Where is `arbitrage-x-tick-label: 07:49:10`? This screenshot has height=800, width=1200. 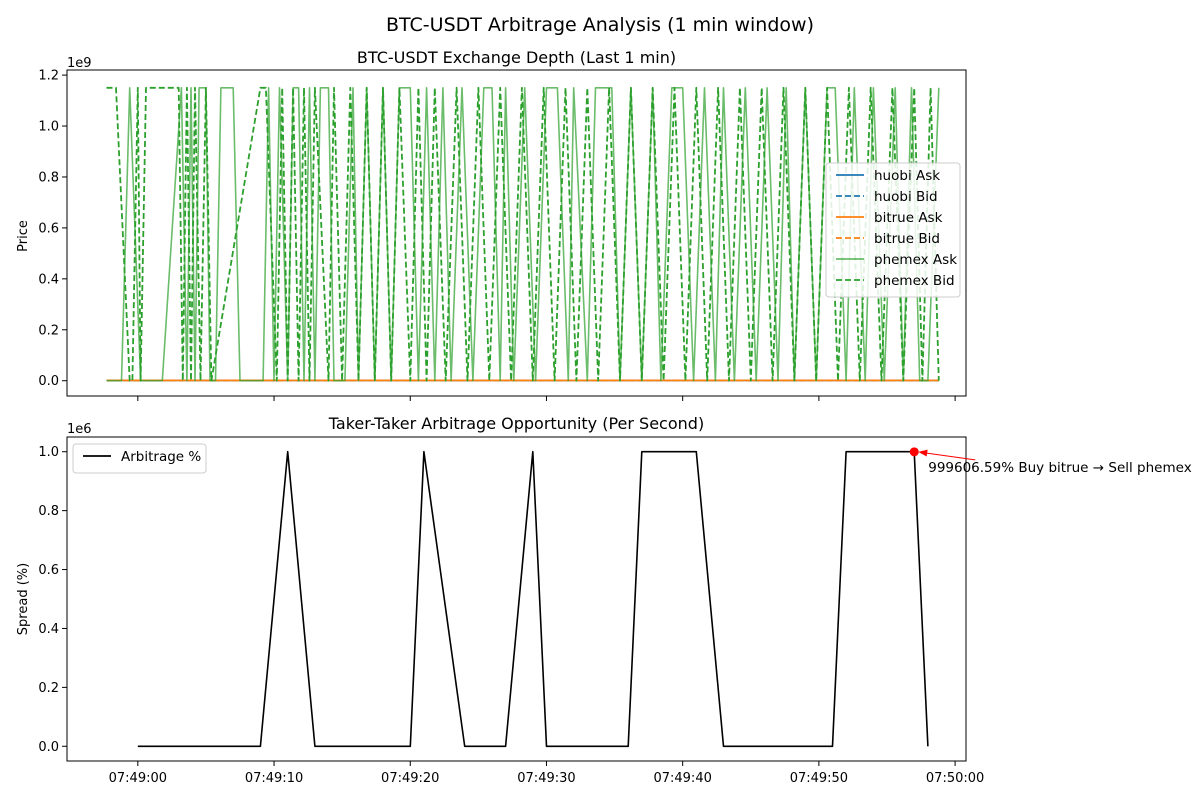
arbitrage-x-tick-label: 07:49:10 is located at coordinates (274, 778).